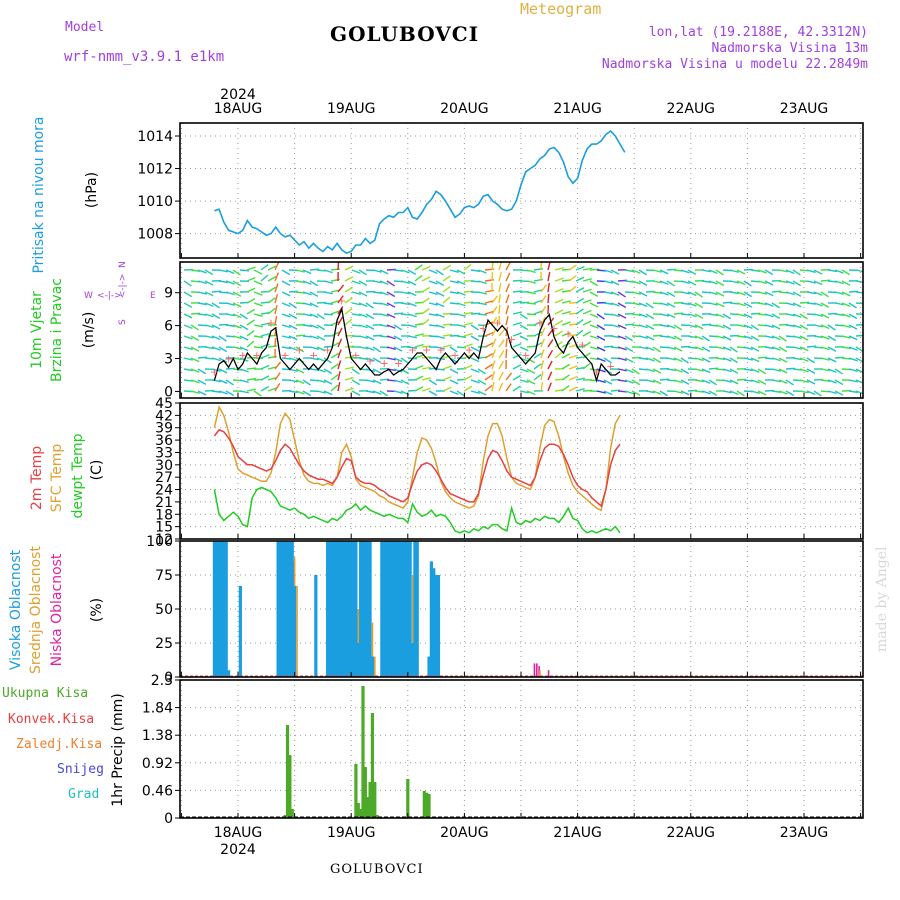  Describe the element at coordinates (238, 109) in the screenshot. I see `day-label-top: 18AUG` at that location.